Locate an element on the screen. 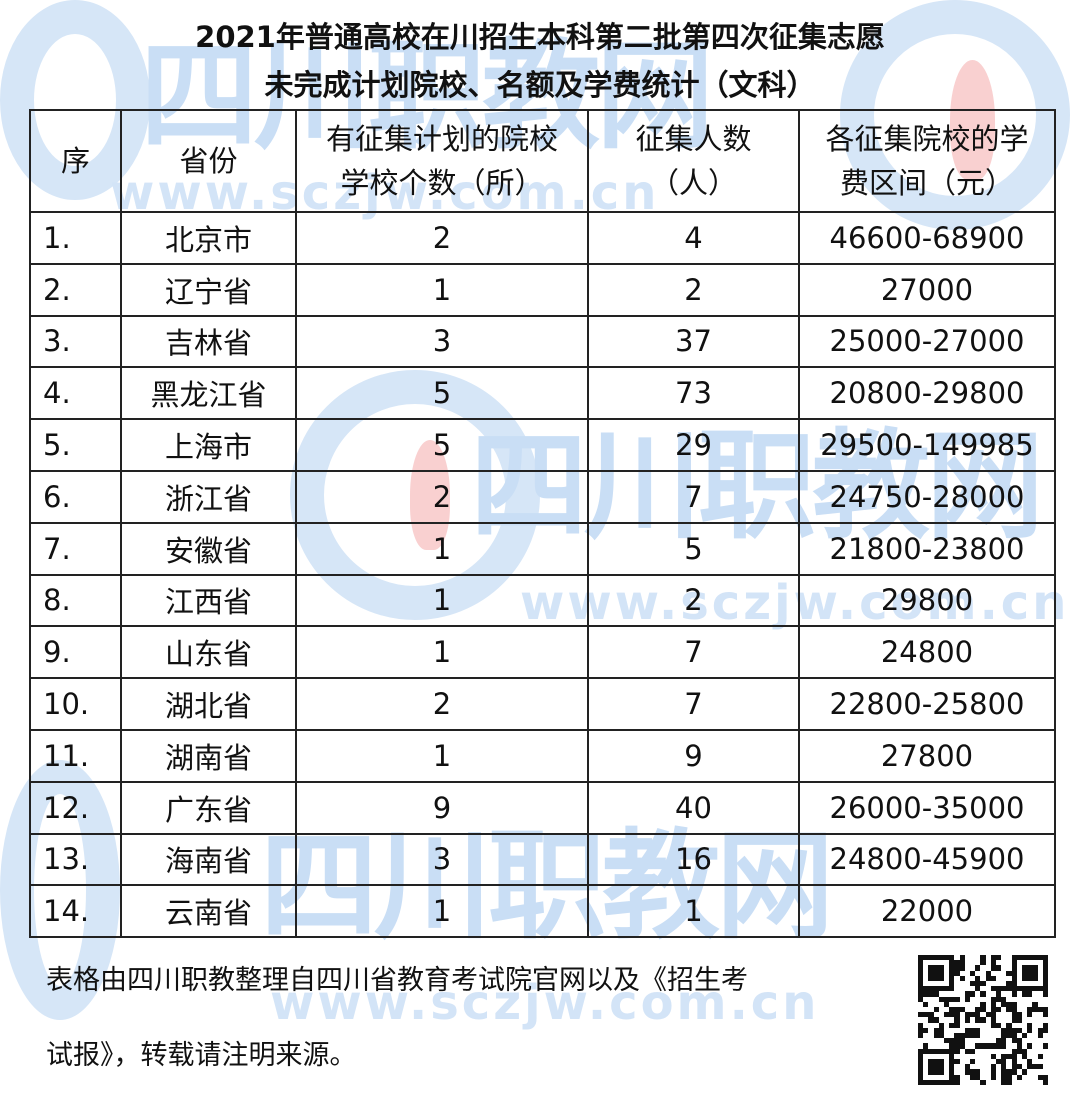 This screenshot has width=1080, height=1105. cell-tuition: 21800-23800 is located at coordinates (927, 548).